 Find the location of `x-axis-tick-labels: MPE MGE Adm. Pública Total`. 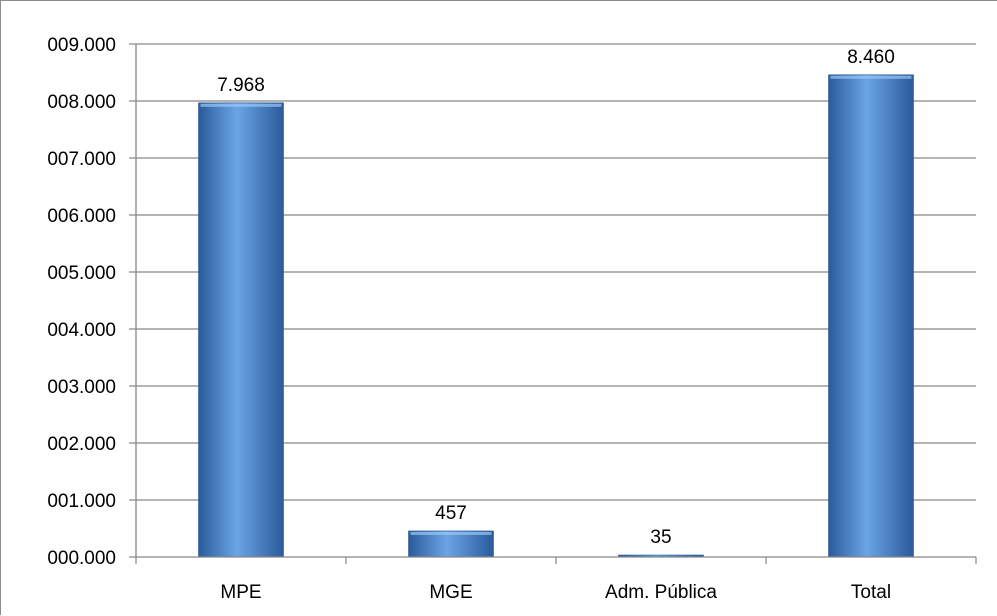

x-axis-tick-labels: MPE MGE Adm. Pública Total is located at coordinates (555, 592).